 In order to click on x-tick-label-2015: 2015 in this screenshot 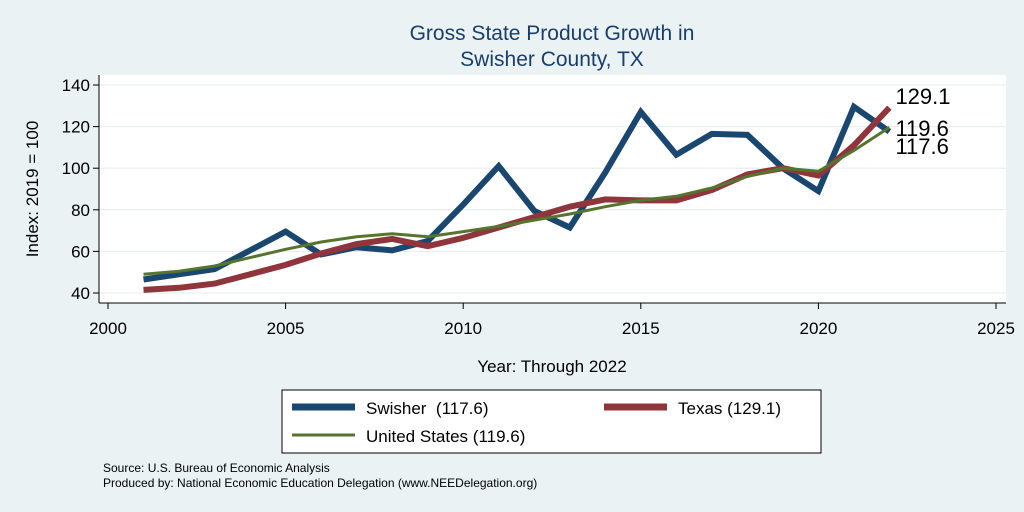, I will do `click(641, 328)`.